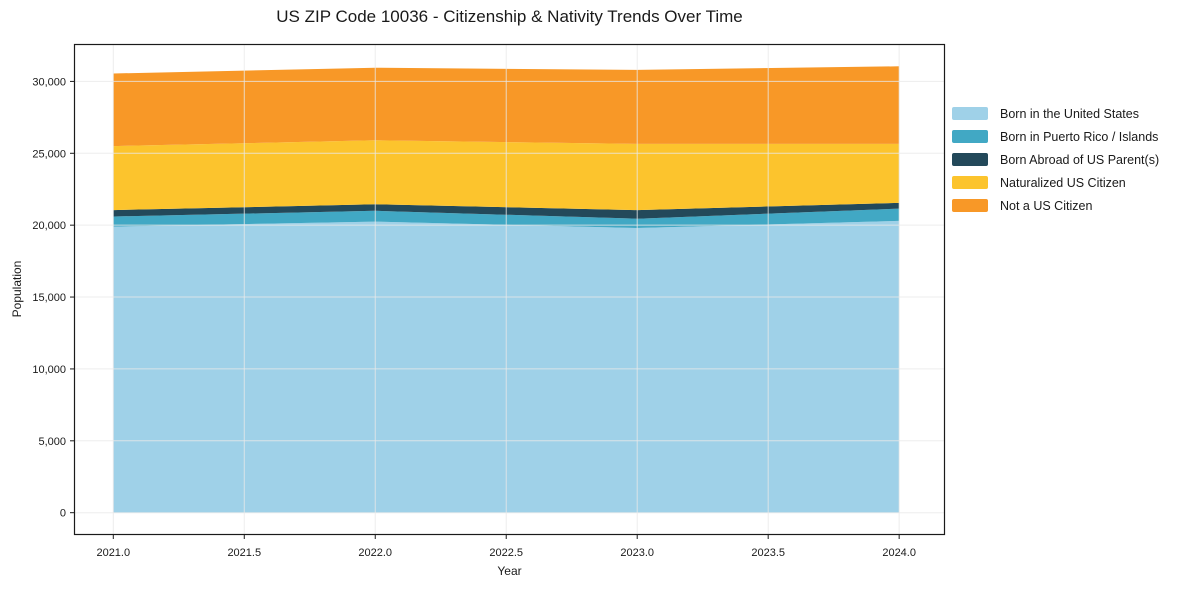  What do you see at coordinates (1079, 136) in the screenshot?
I see `legend-label: Born in Puerto Rico / Islands` at bounding box center [1079, 136].